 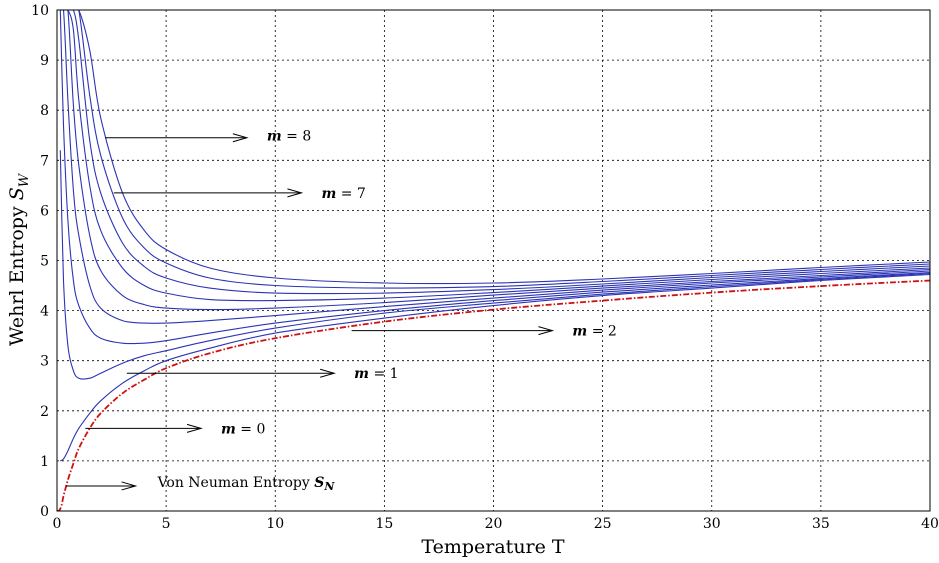 I want to click on y-axis-label-subscript: W, so click(x=24, y=179).